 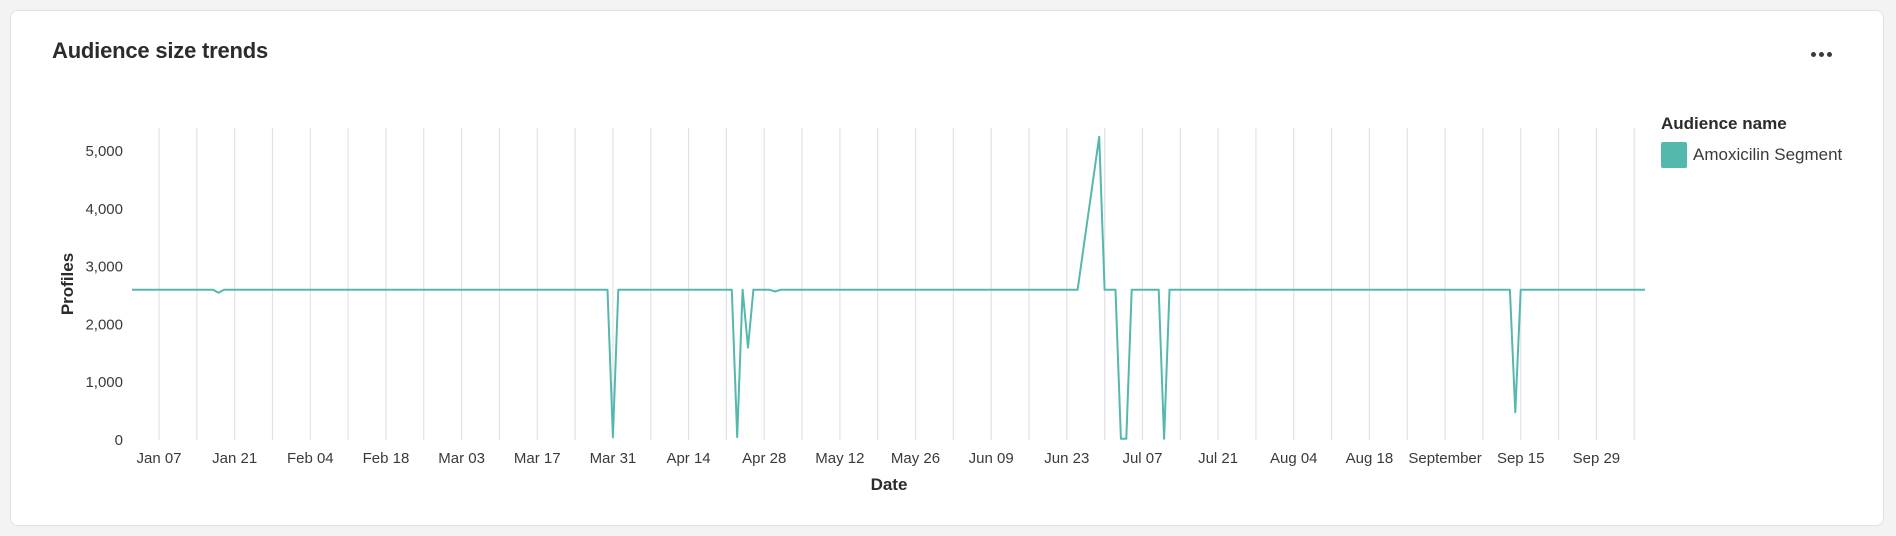 I want to click on card-title: Audience size trends, so click(x=160, y=50).